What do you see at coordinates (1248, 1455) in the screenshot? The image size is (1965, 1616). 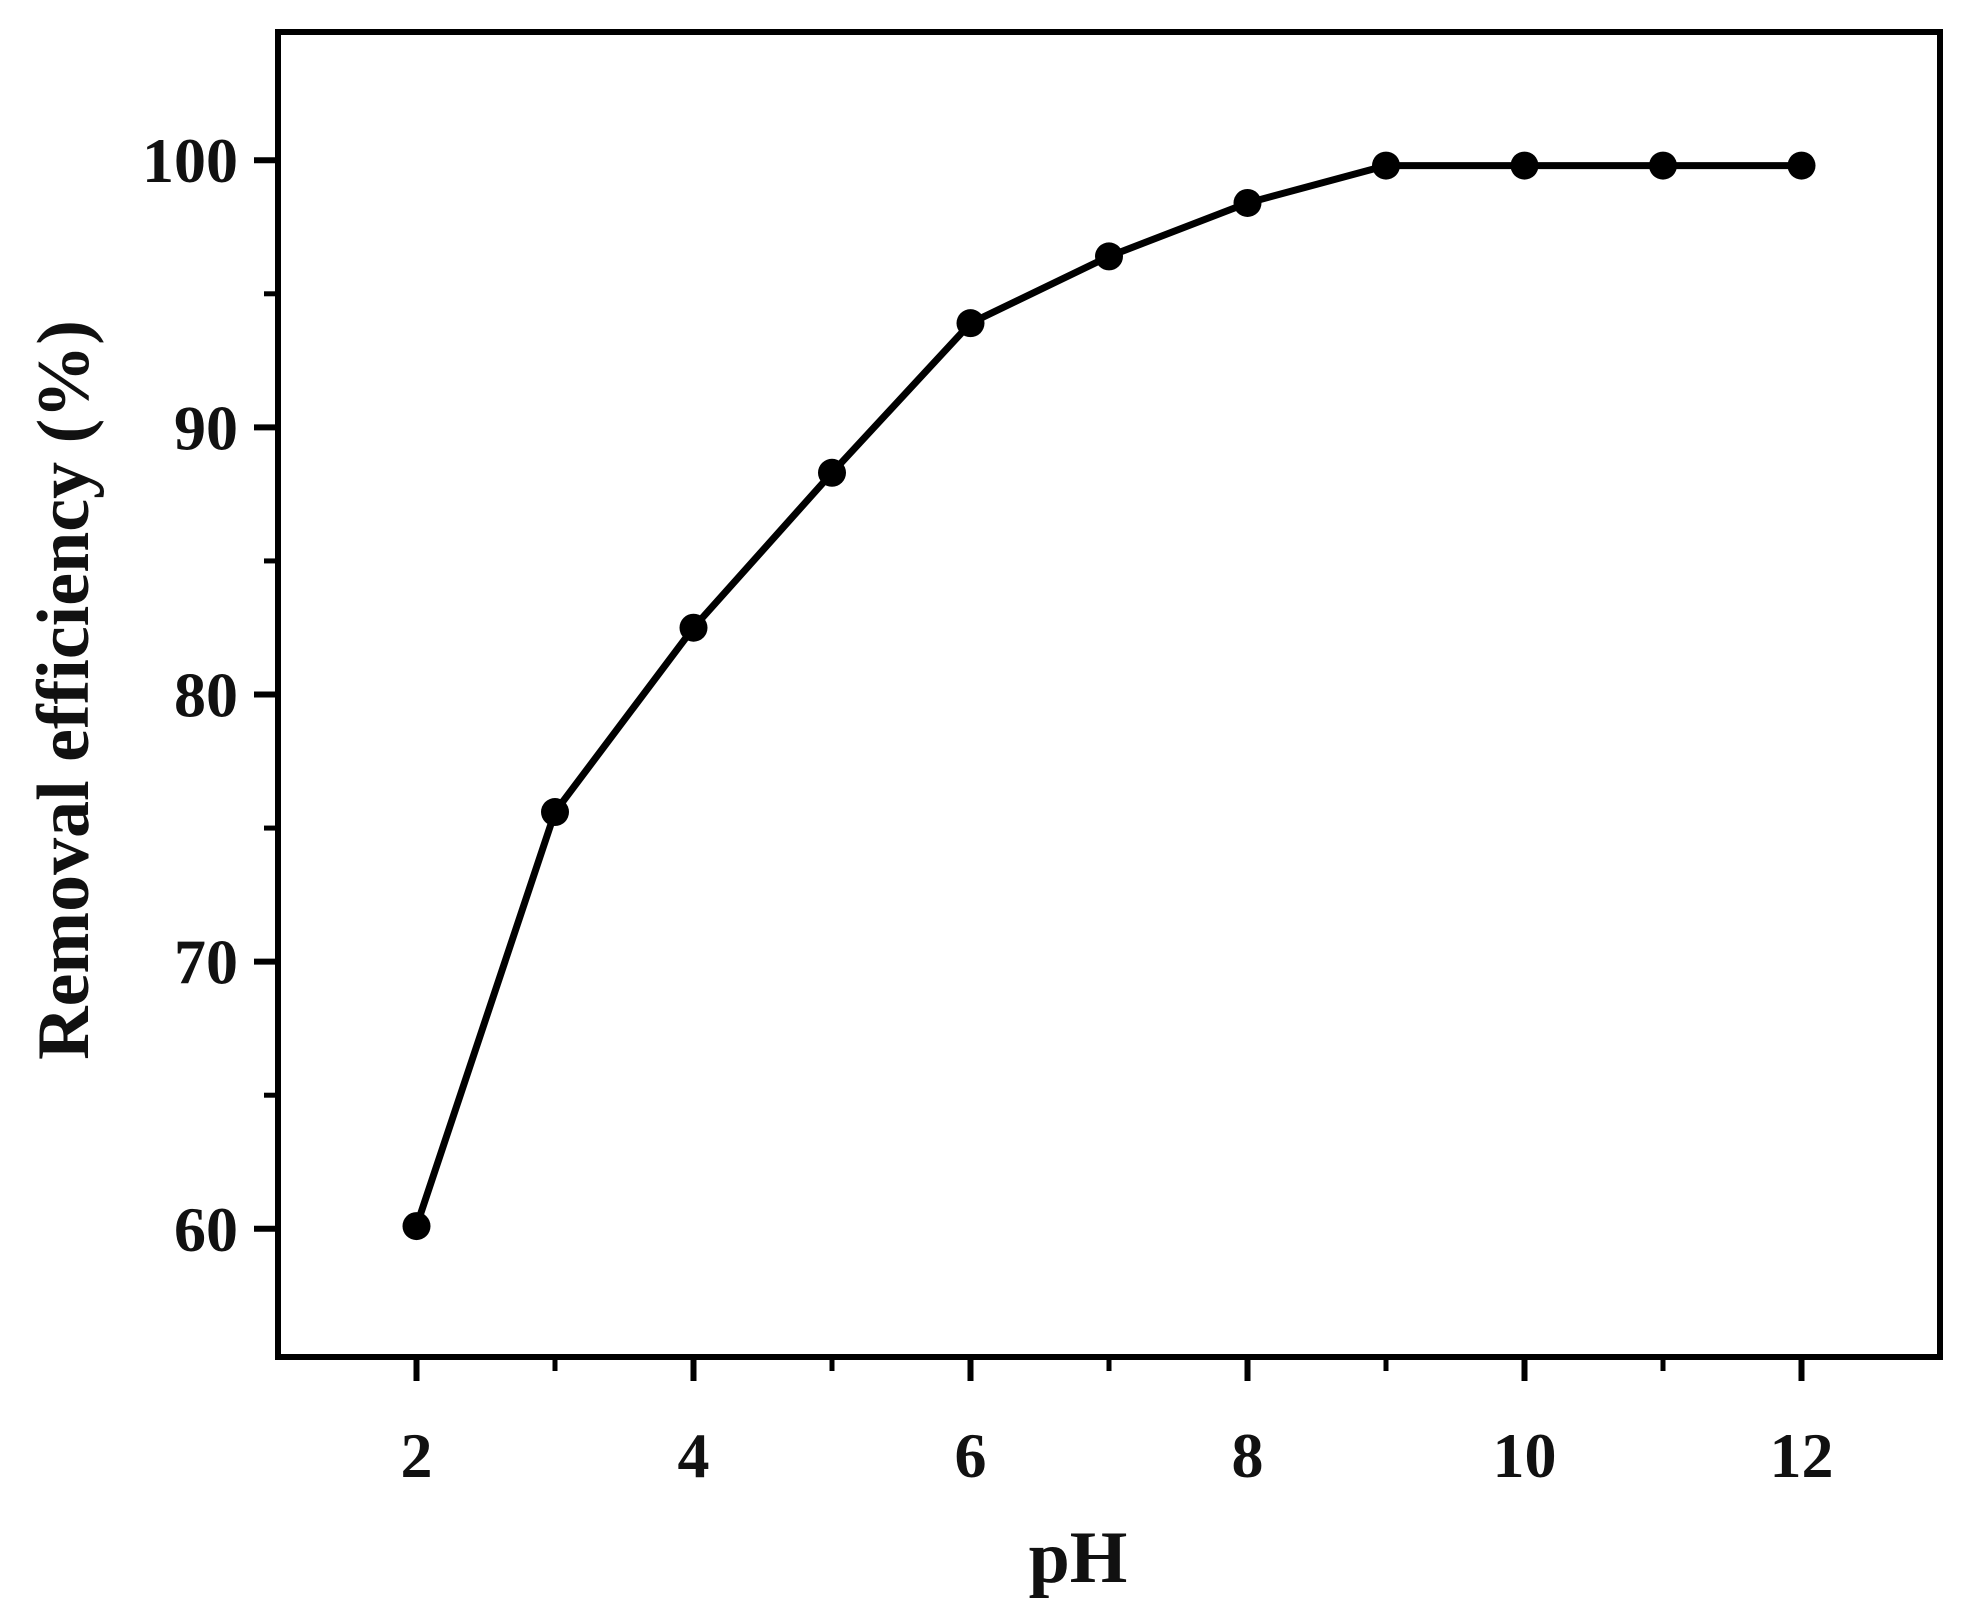 I see `x-tick-label: 8` at bounding box center [1248, 1455].